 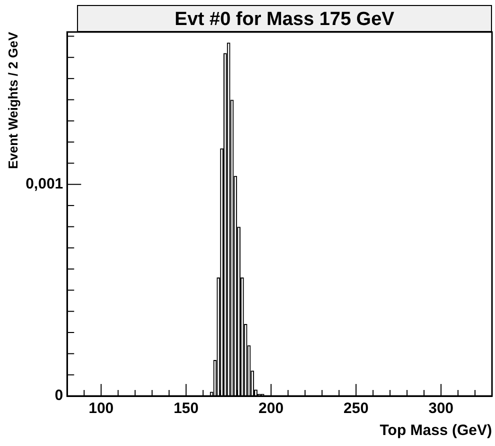 I want to click on y-tick-label: 0, so click(x=59, y=395).